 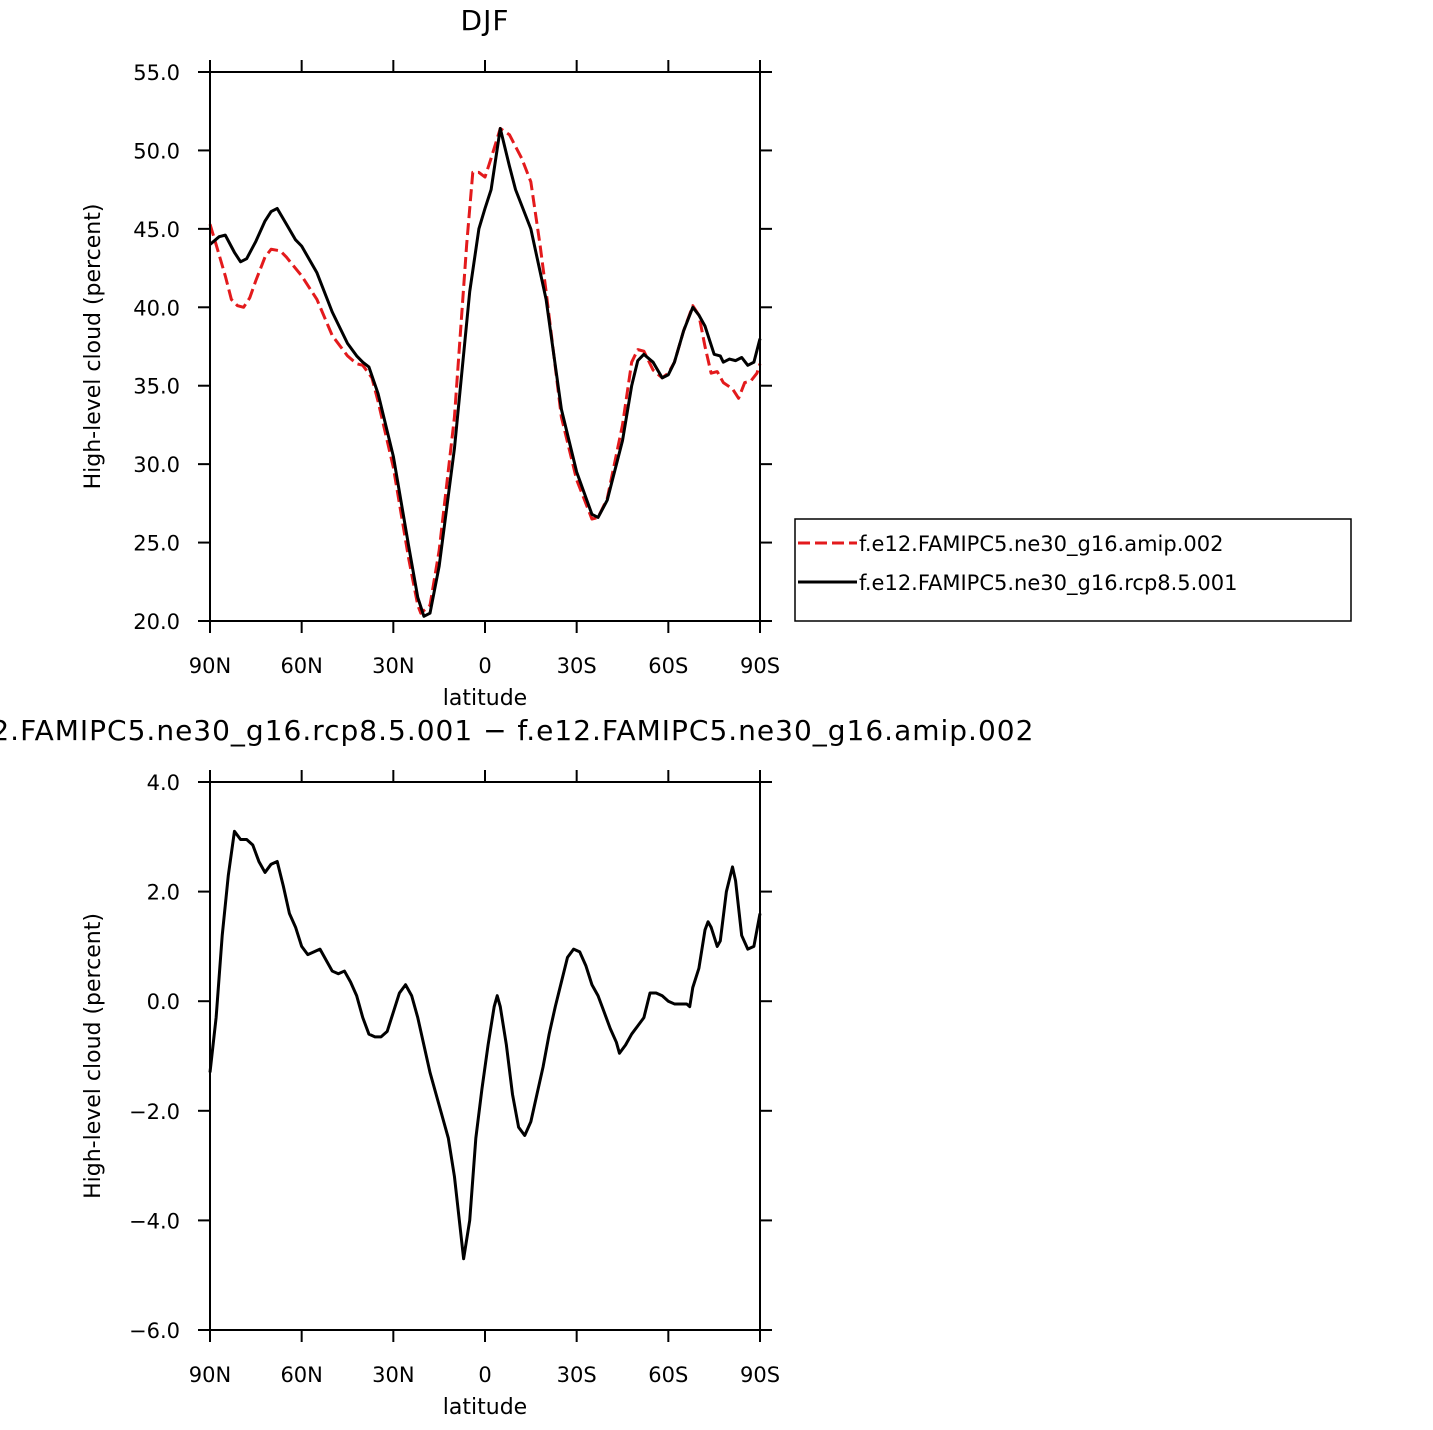 I want to click on y-tick-label: 20.0, so click(x=156, y=622).